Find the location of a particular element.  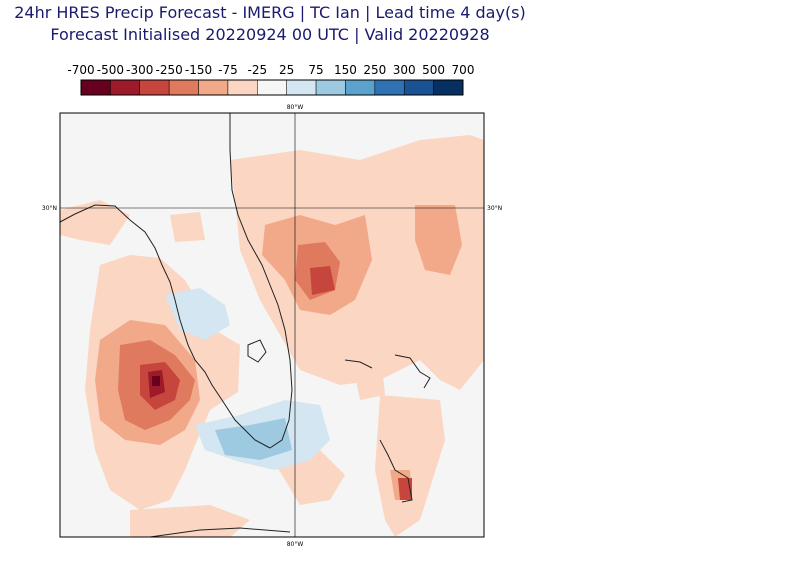

precip-area-medium-red is located at coordinates (438, 240).